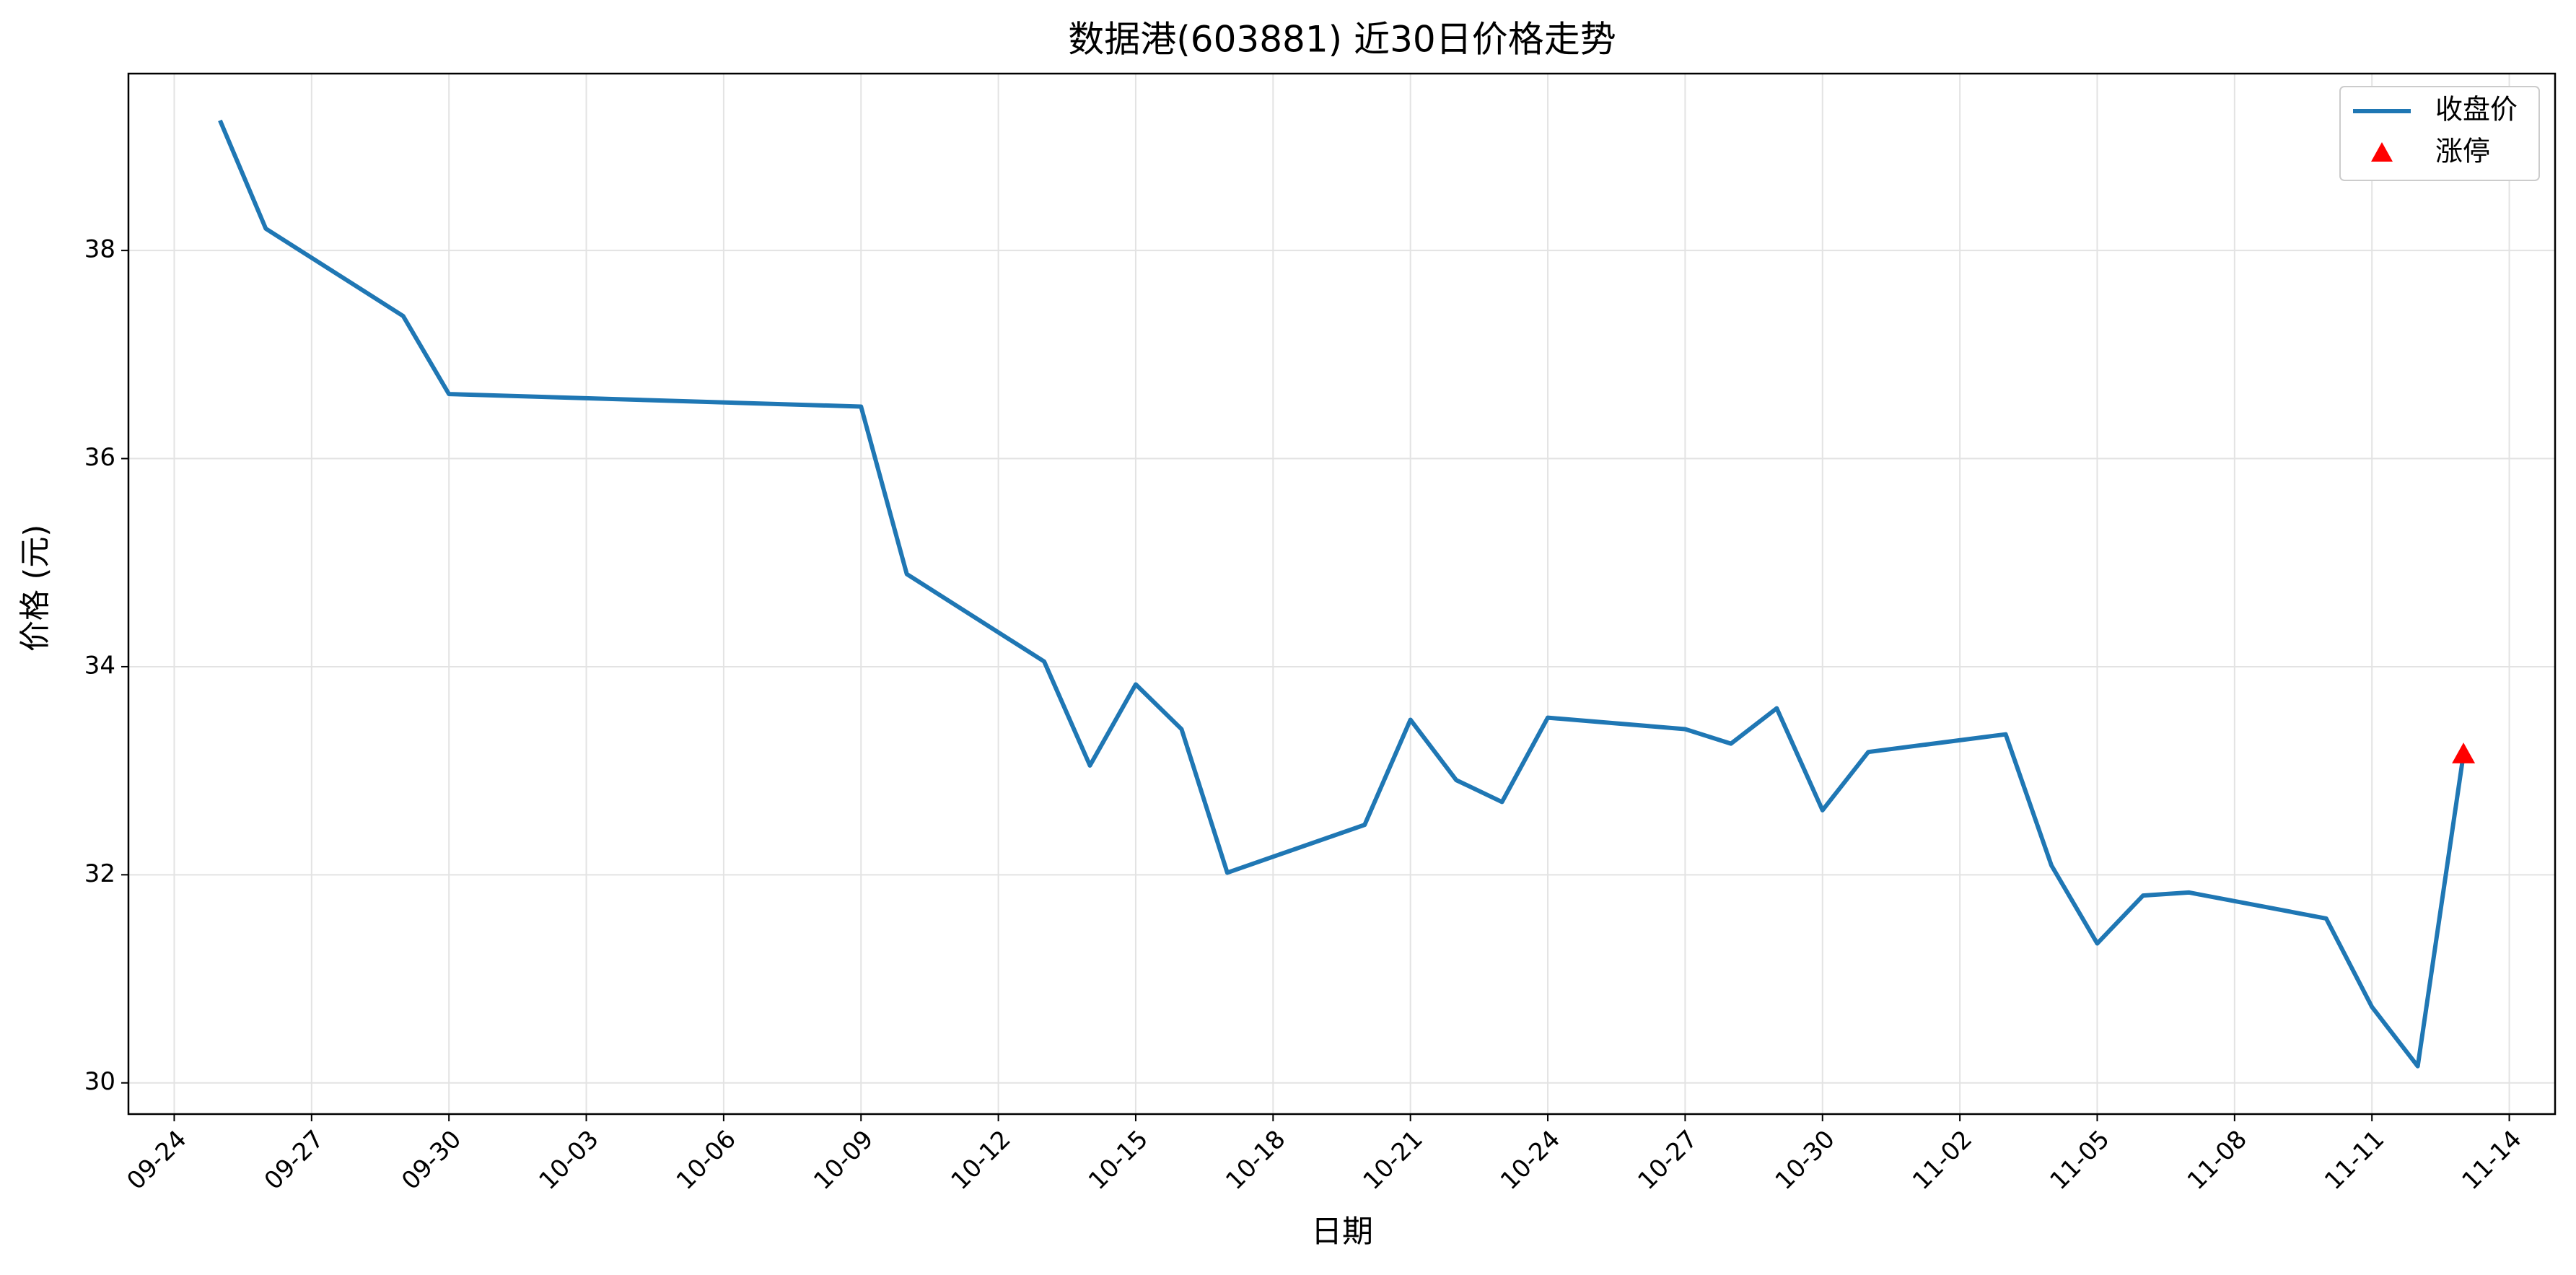  Describe the element at coordinates (1342, 40) in the screenshot. I see `chart-title: 数据港(603881) 近30日价格走势` at that location.